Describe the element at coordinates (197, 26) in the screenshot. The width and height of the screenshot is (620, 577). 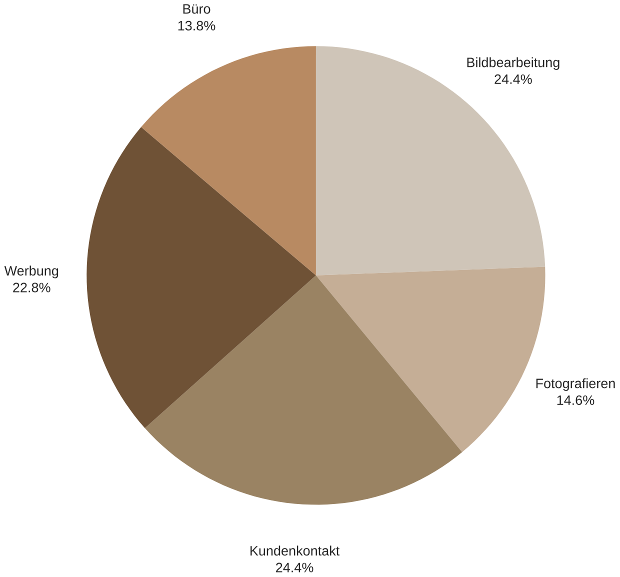
I see `data-label: 13.8%` at that location.